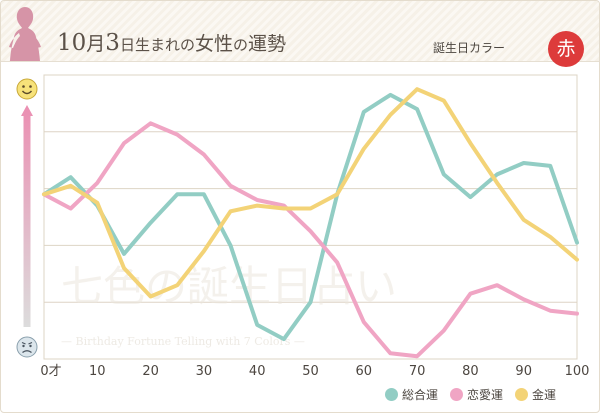 The width and height of the screenshot is (600, 413). What do you see at coordinates (566, 49) in the screenshot?
I see `birthday-color-badge: 赤` at bounding box center [566, 49].